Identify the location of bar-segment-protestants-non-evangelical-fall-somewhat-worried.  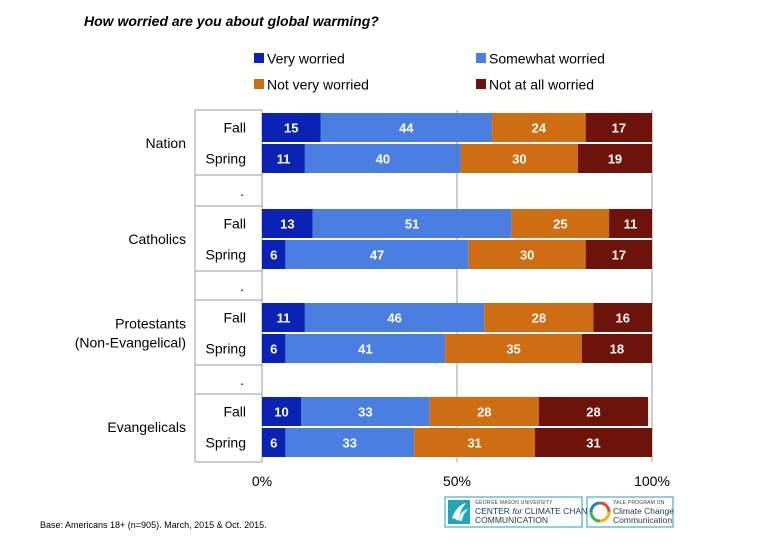
(394, 317).